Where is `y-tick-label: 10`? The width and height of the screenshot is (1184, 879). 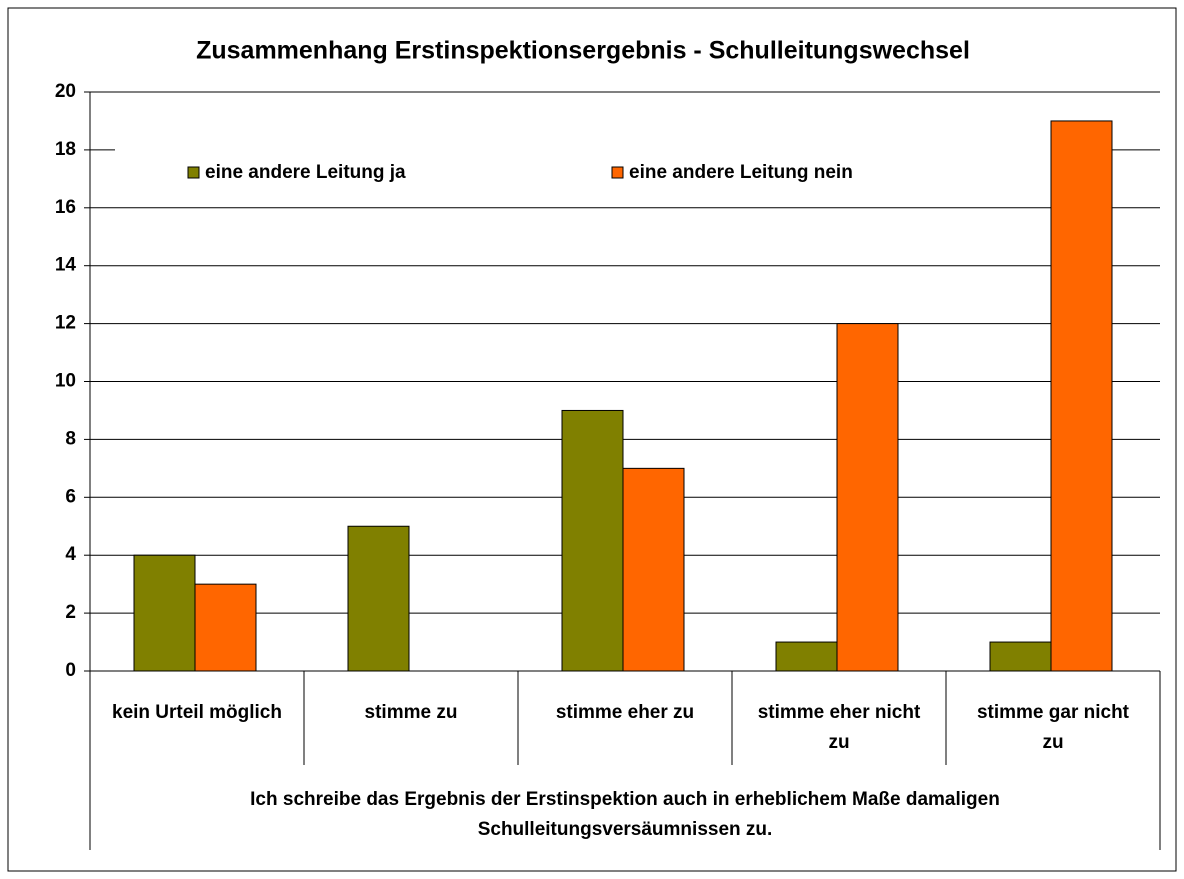
y-tick-label: 10 is located at coordinates (65, 381).